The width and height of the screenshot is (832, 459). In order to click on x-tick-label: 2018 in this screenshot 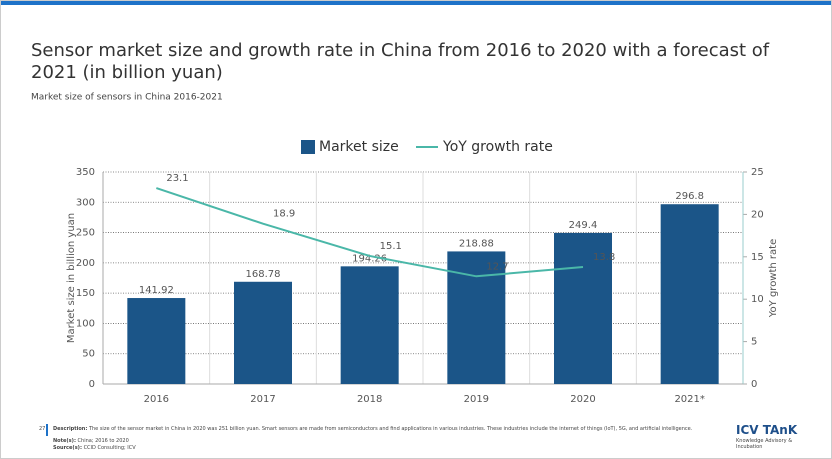, I will do `click(369, 399)`.